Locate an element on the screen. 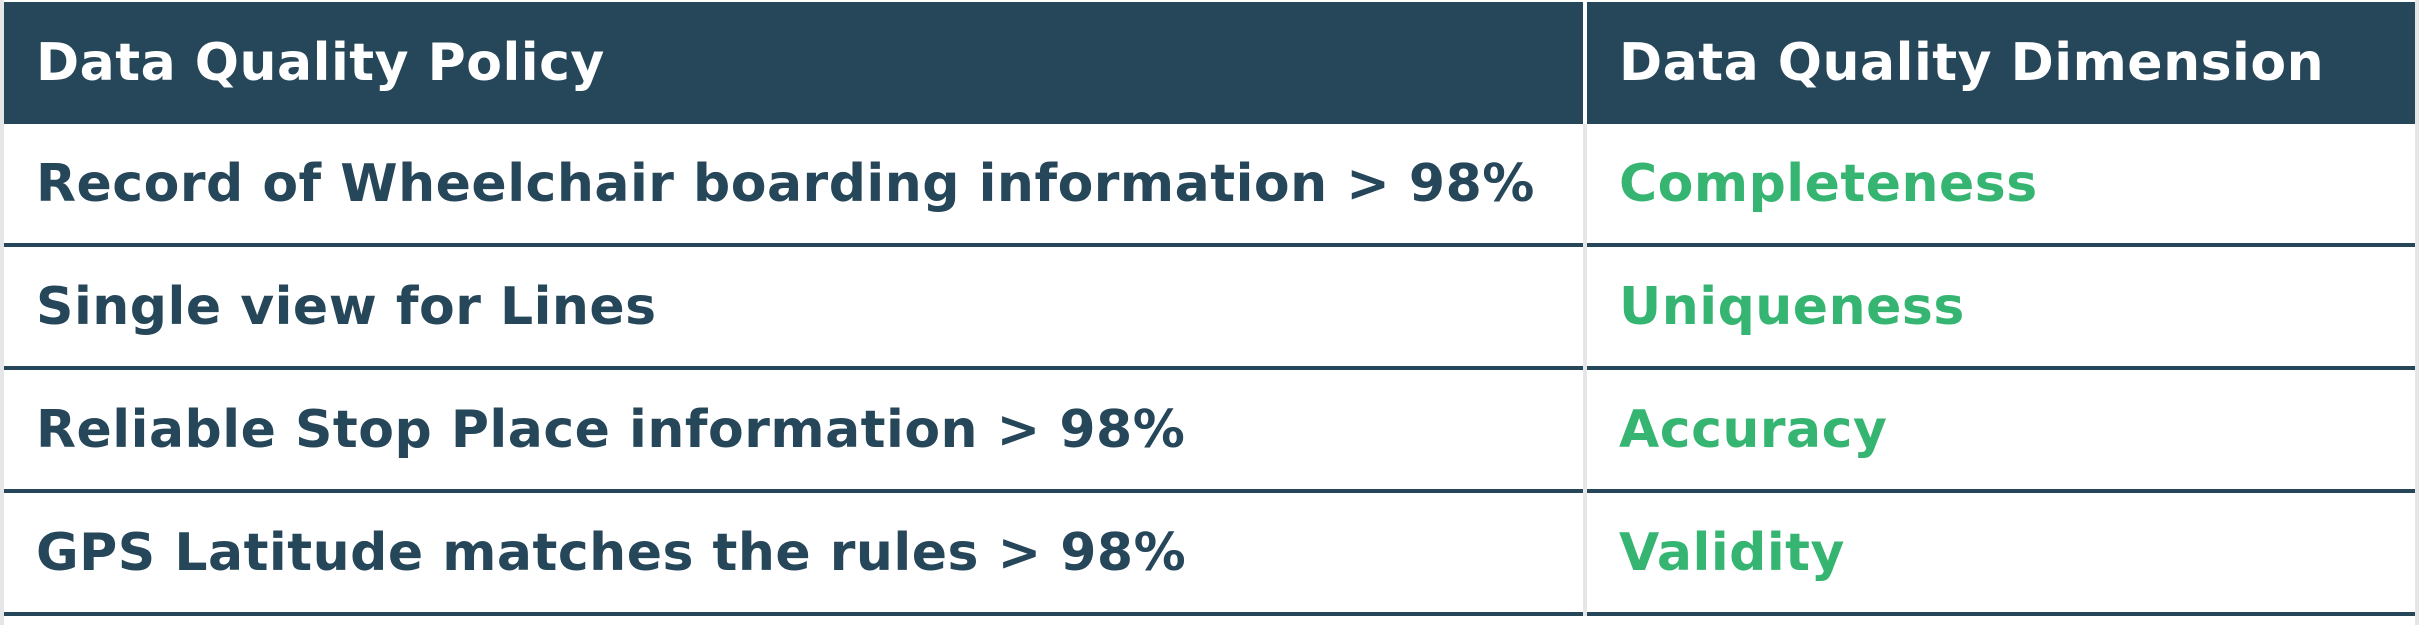 The height and width of the screenshot is (625, 2419). policy-cell: Reliable Stop Place information > 98% is located at coordinates (795, 428).